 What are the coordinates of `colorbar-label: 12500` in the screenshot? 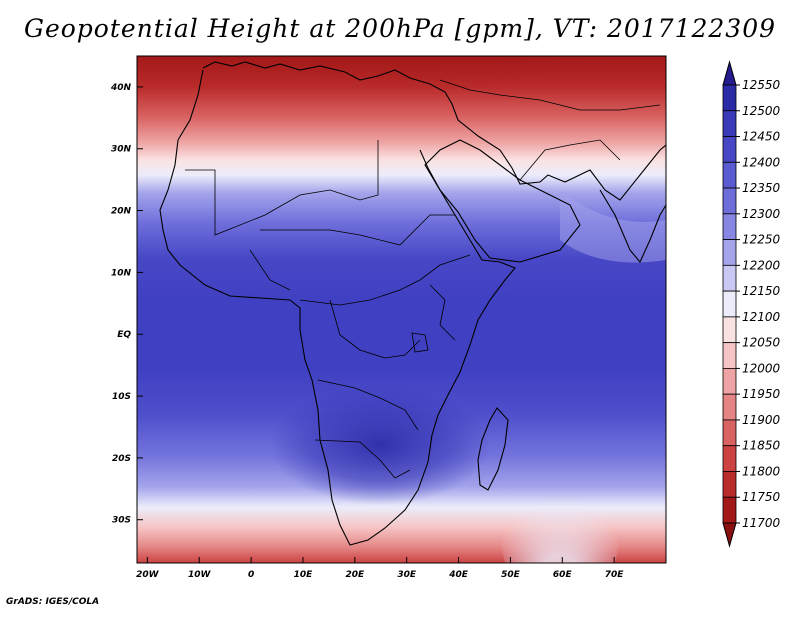 It's located at (761, 111).